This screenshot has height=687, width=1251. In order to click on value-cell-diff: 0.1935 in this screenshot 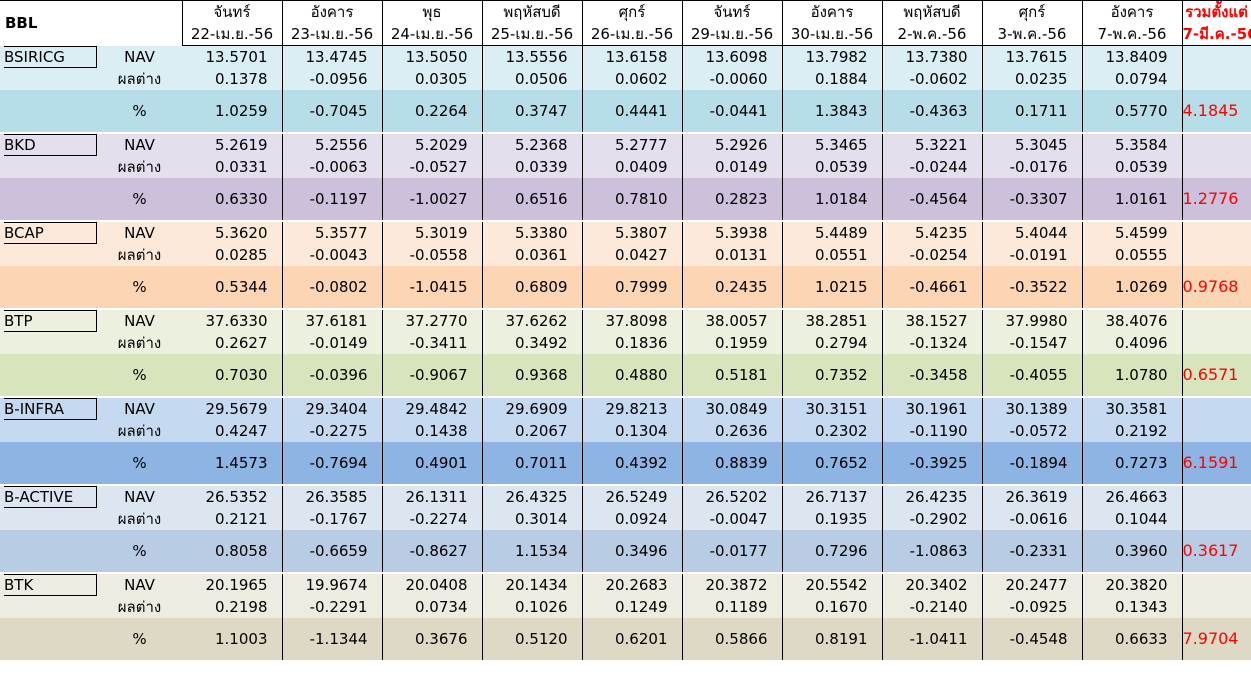, I will do `click(832, 519)`.